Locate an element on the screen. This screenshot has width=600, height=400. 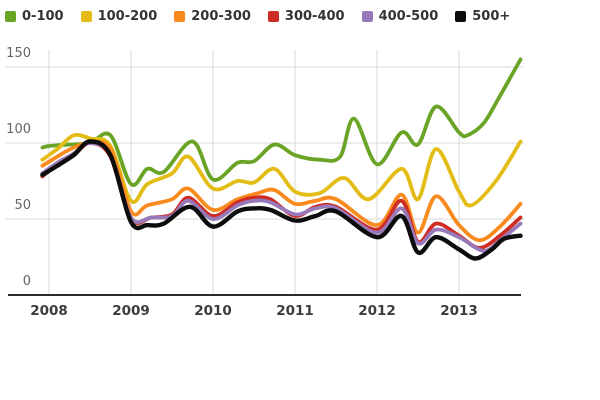
legend-swatch-100-200-icon is located at coordinates (86, 16).